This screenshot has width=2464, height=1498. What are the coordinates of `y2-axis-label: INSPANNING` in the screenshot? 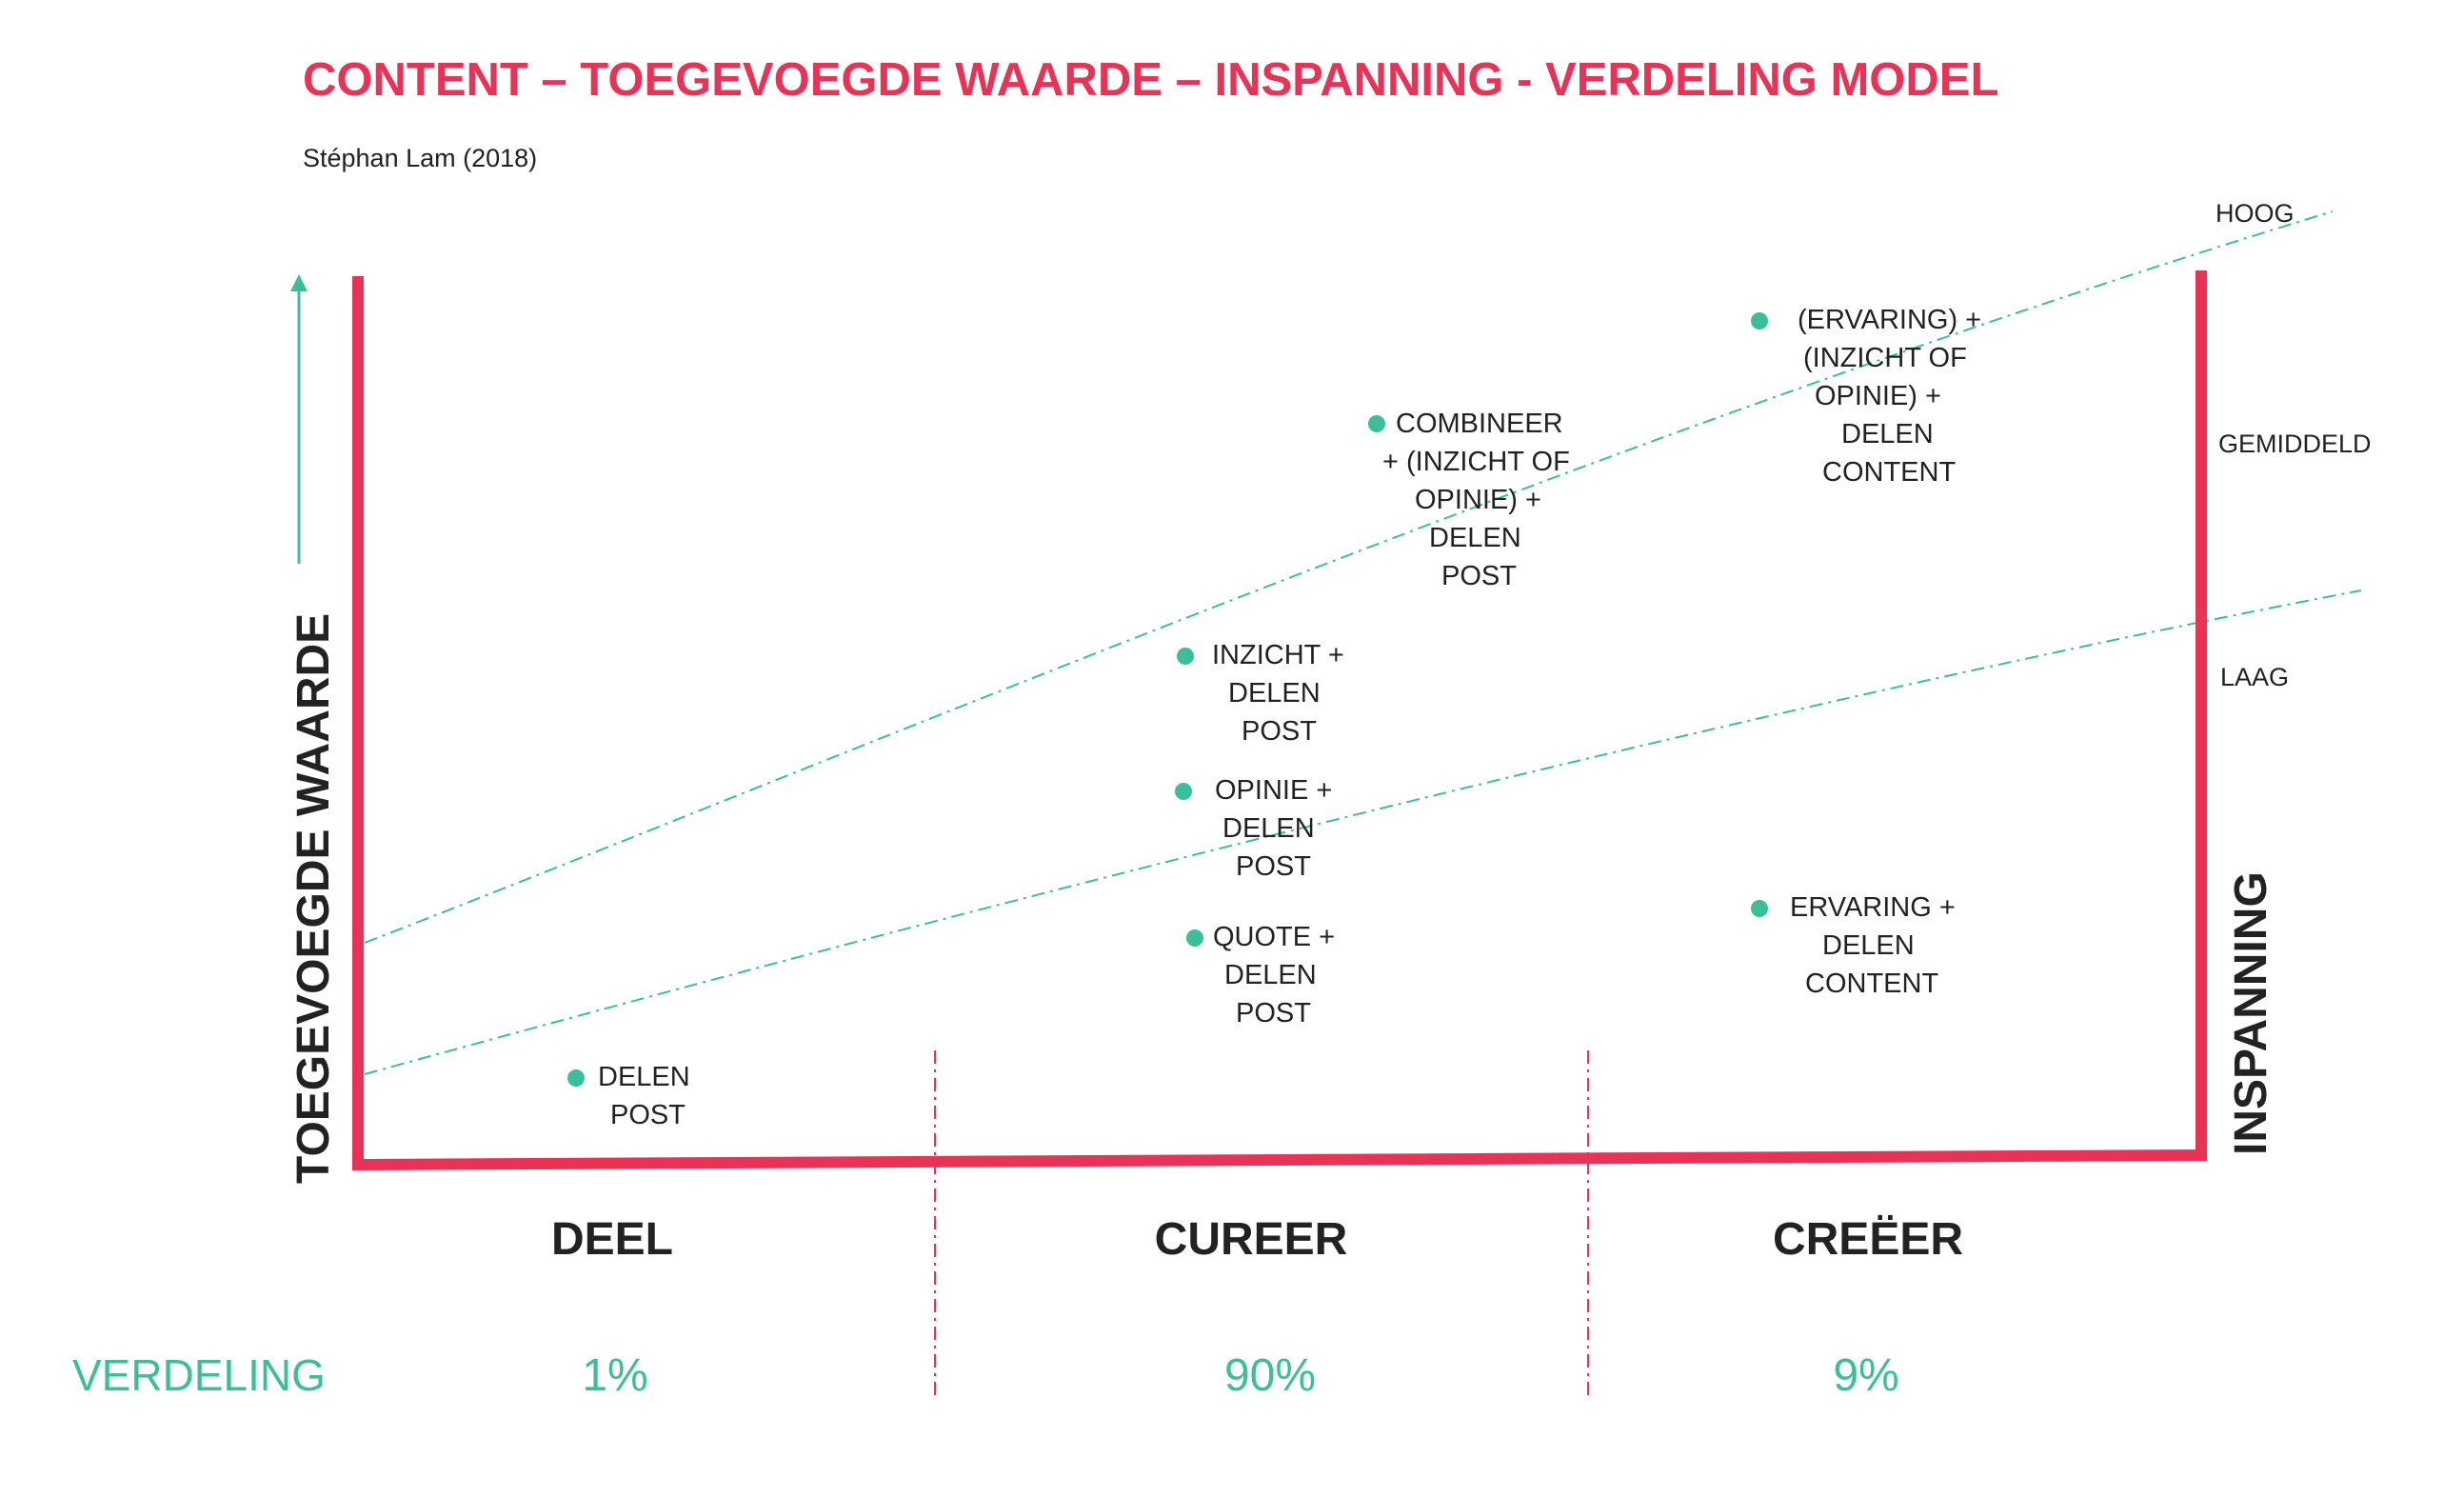 It's located at (2251, 1013).